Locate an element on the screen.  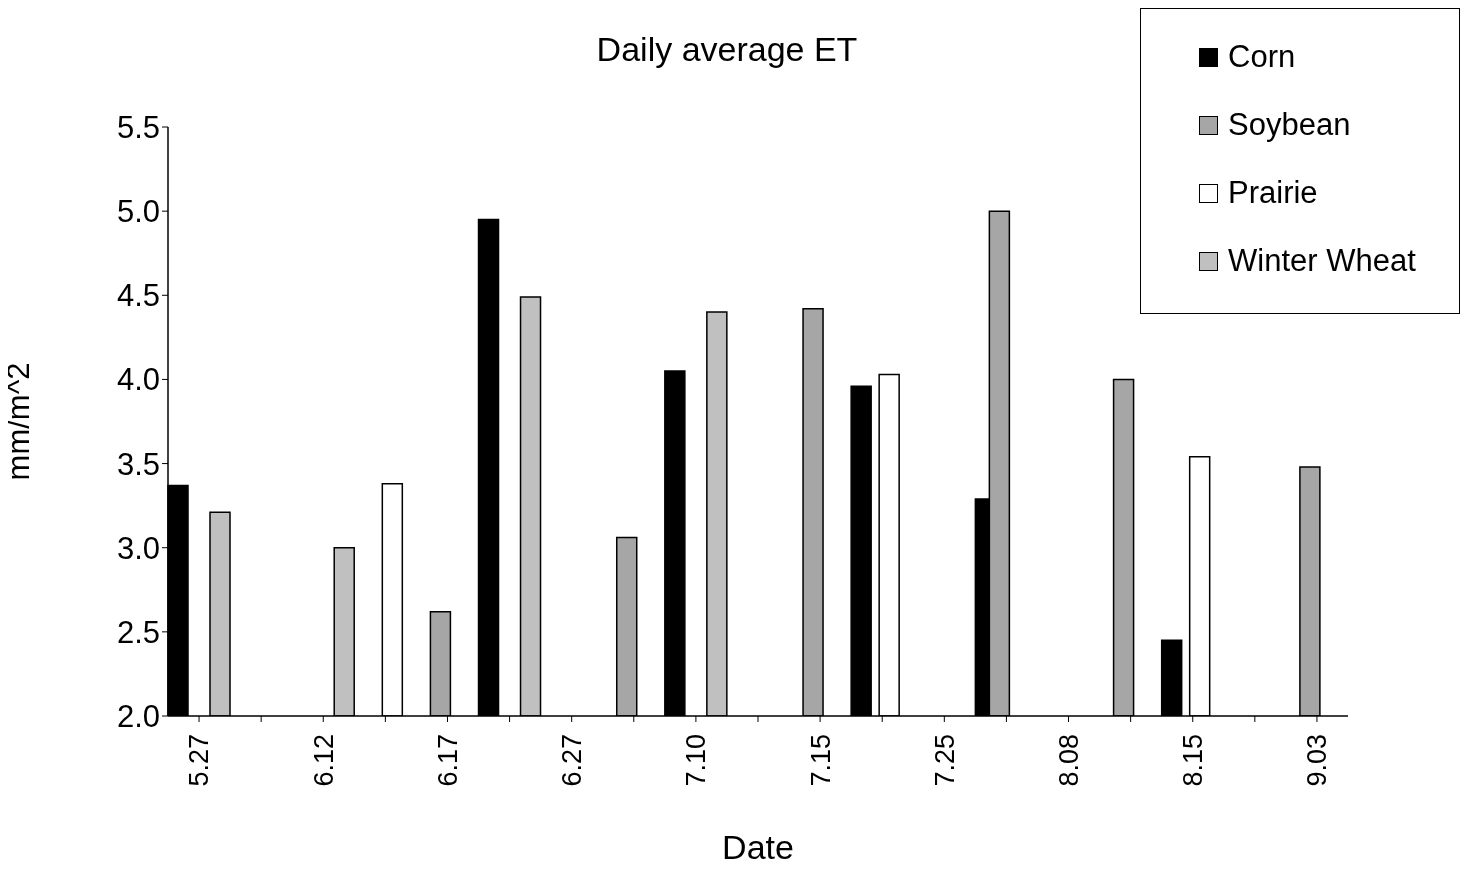
legend-label: Soybean is located at coordinates (1289, 125).